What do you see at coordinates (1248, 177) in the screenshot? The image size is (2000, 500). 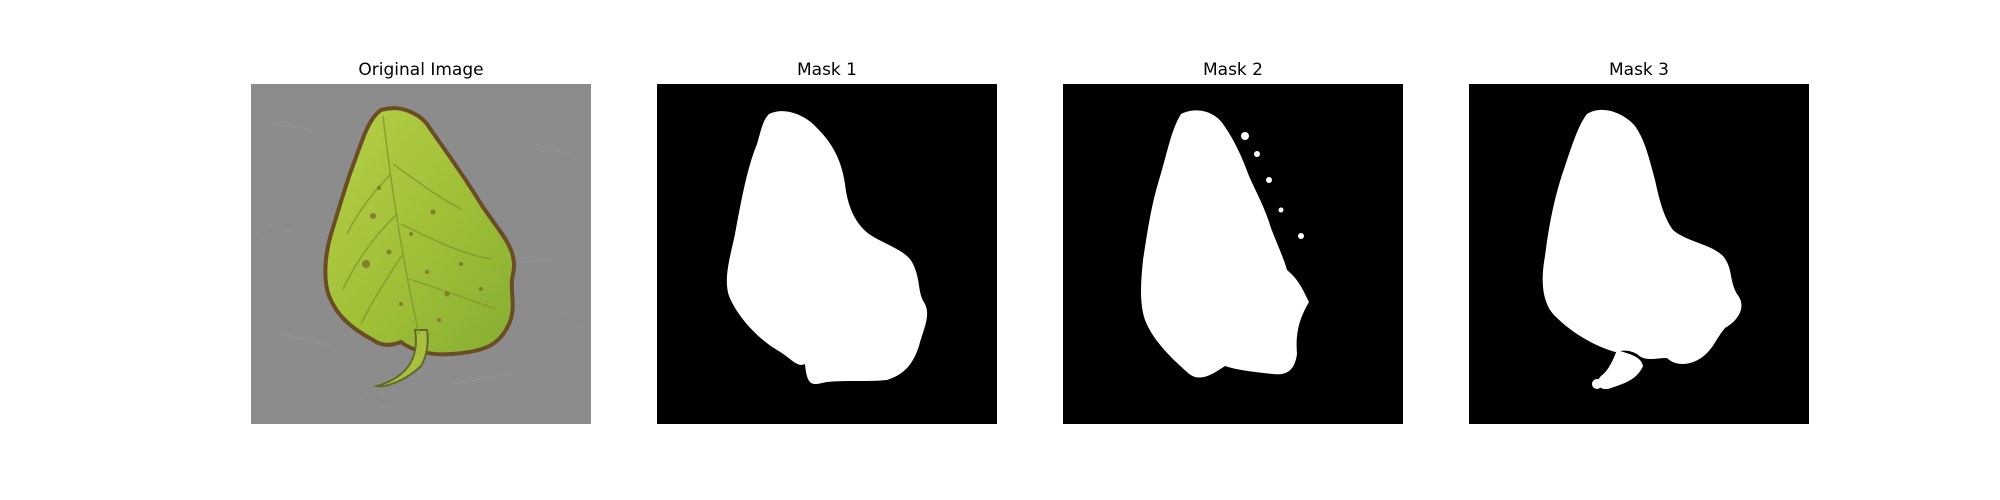 I see `mask-2-fragments` at bounding box center [1248, 177].